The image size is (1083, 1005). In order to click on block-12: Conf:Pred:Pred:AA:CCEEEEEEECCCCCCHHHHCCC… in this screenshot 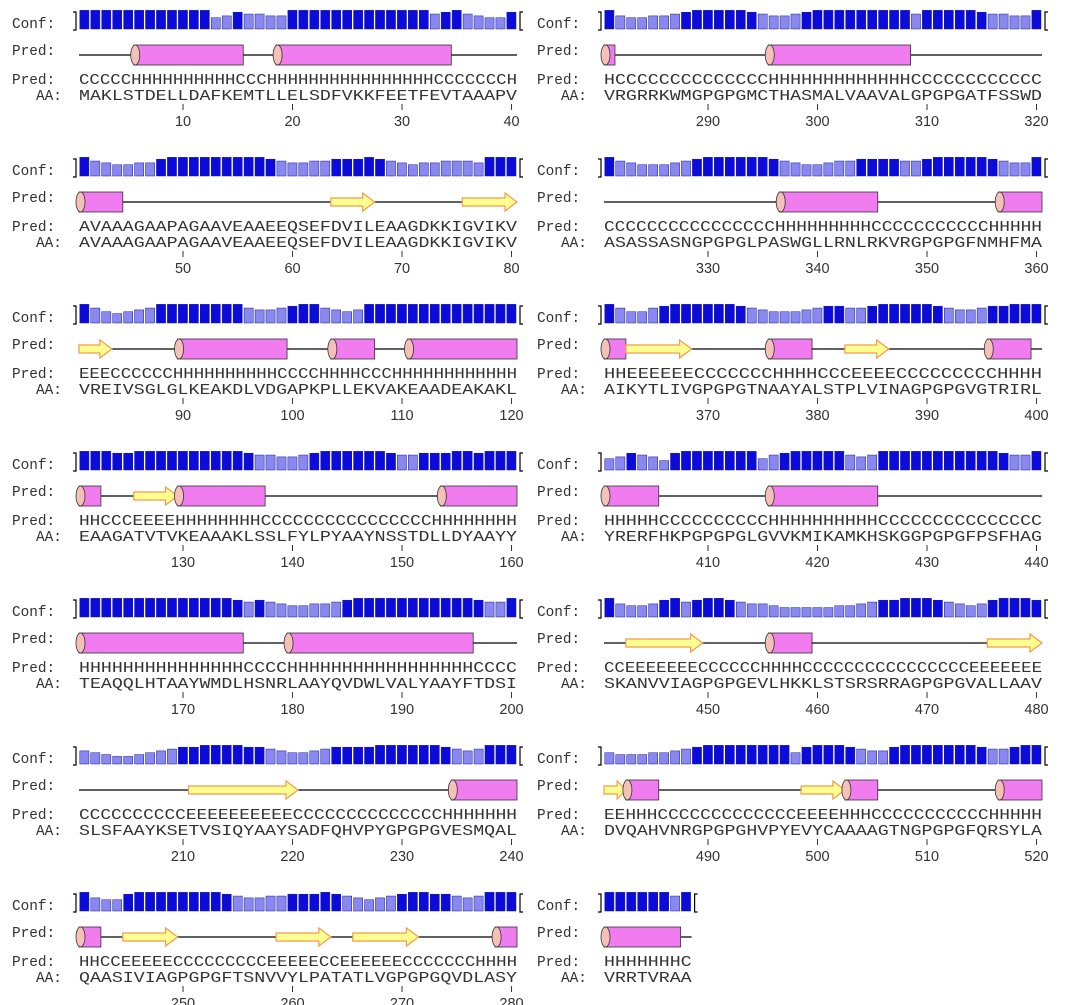, I will do `click(793, 658)`.